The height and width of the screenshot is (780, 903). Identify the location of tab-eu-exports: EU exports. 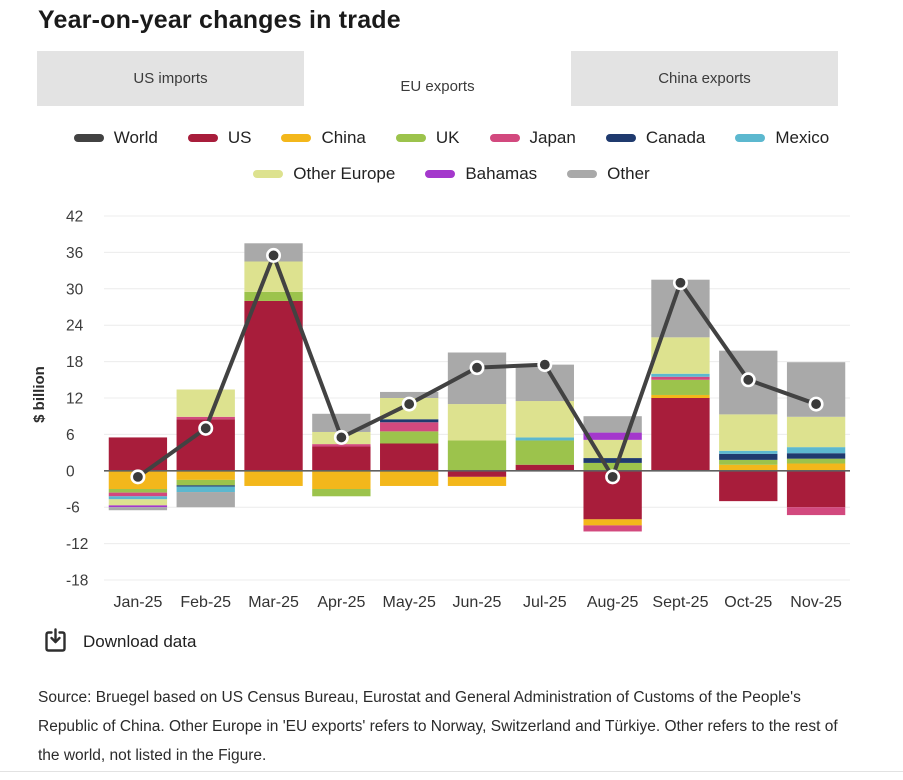
(437, 86).